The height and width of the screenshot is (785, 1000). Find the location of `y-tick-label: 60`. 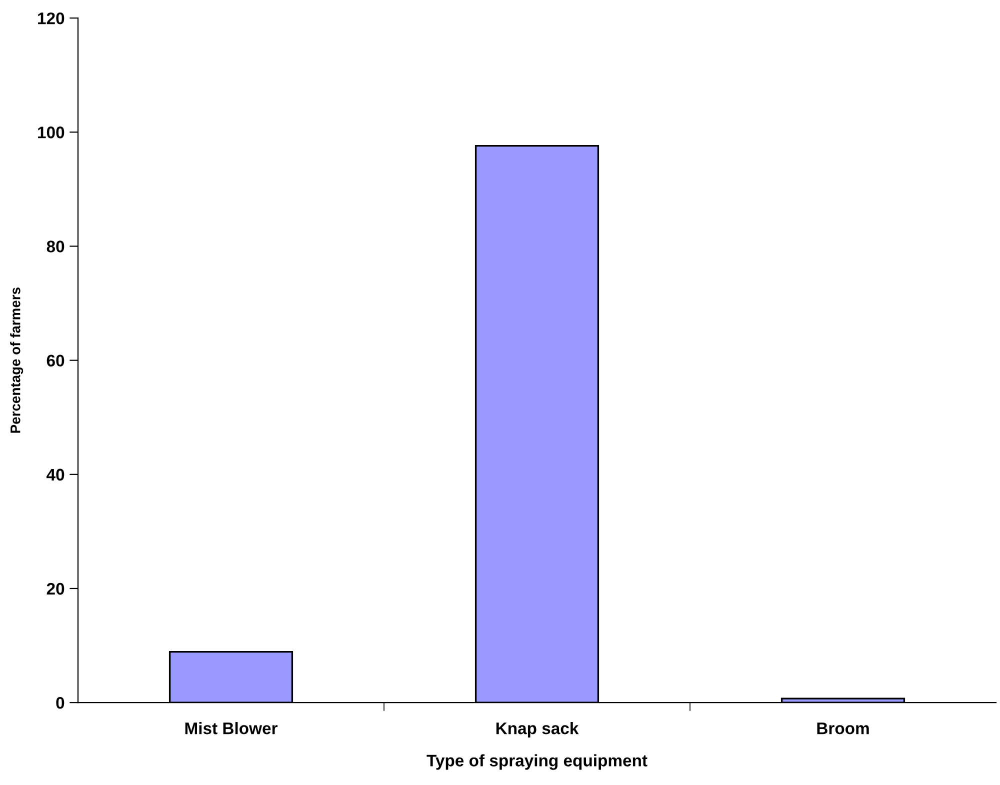

y-tick-label: 60 is located at coordinates (55, 360).